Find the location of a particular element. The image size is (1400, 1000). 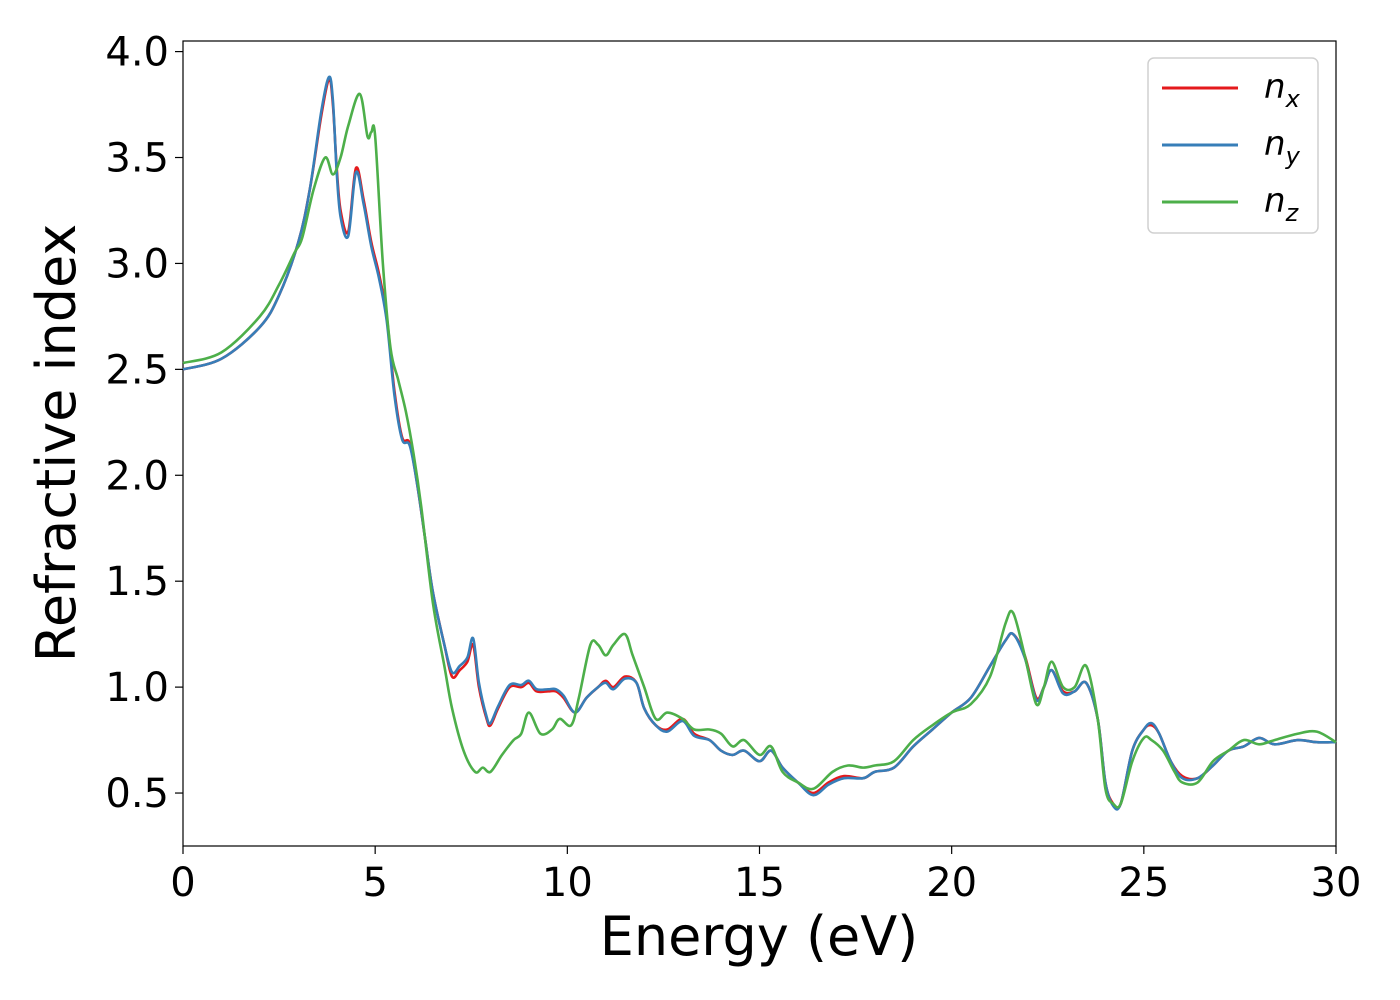

x-tick-label: 0 is located at coordinates (182, 883).